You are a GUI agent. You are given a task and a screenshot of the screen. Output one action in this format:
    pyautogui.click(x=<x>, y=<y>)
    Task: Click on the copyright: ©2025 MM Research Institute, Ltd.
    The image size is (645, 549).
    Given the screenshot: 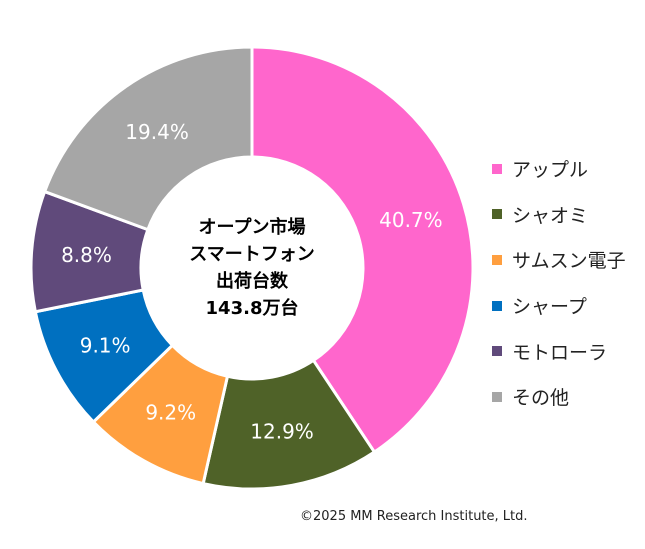 What is the action you would take?
    pyautogui.click(x=414, y=516)
    